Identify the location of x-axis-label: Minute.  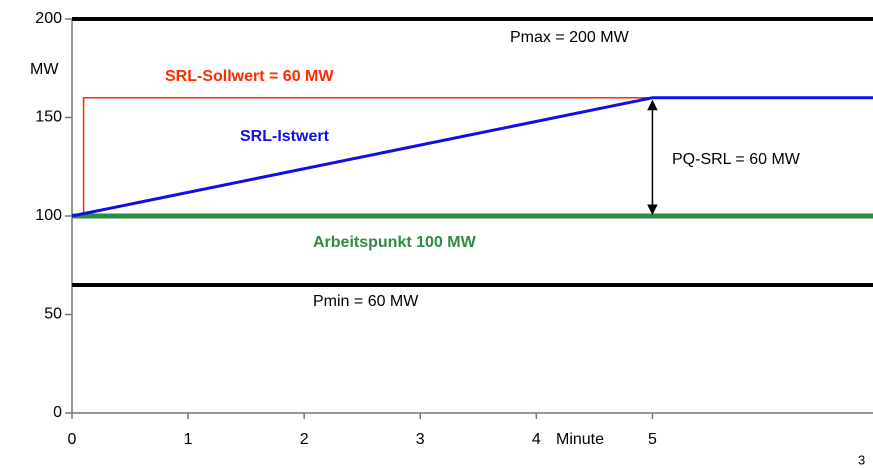
(580, 439).